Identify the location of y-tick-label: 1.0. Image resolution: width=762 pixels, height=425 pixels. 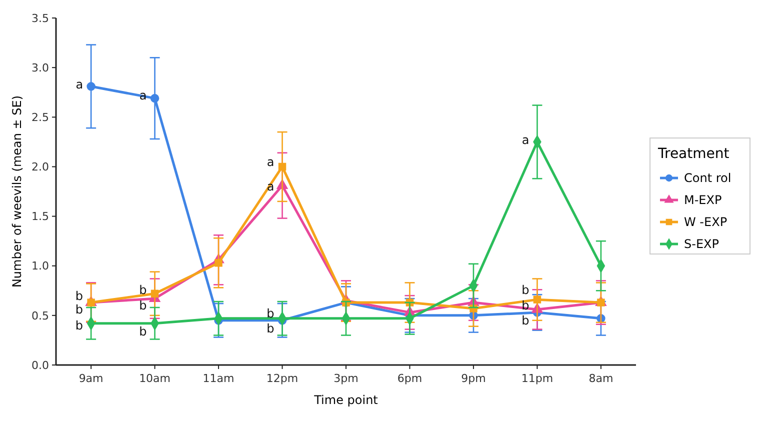
(40, 266).